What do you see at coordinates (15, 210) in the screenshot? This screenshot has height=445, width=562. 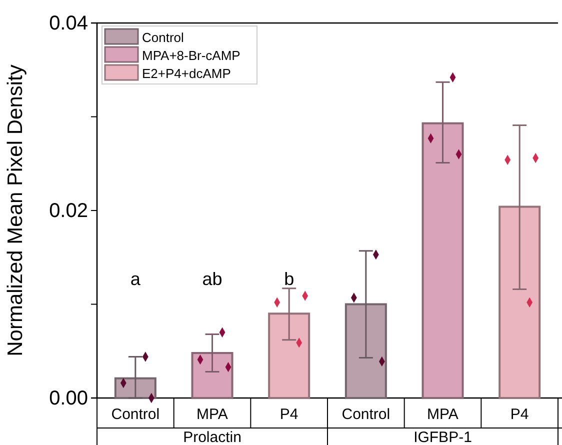 I see `y-axis-title: Normalized Mean Pixel Density` at bounding box center [15, 210].